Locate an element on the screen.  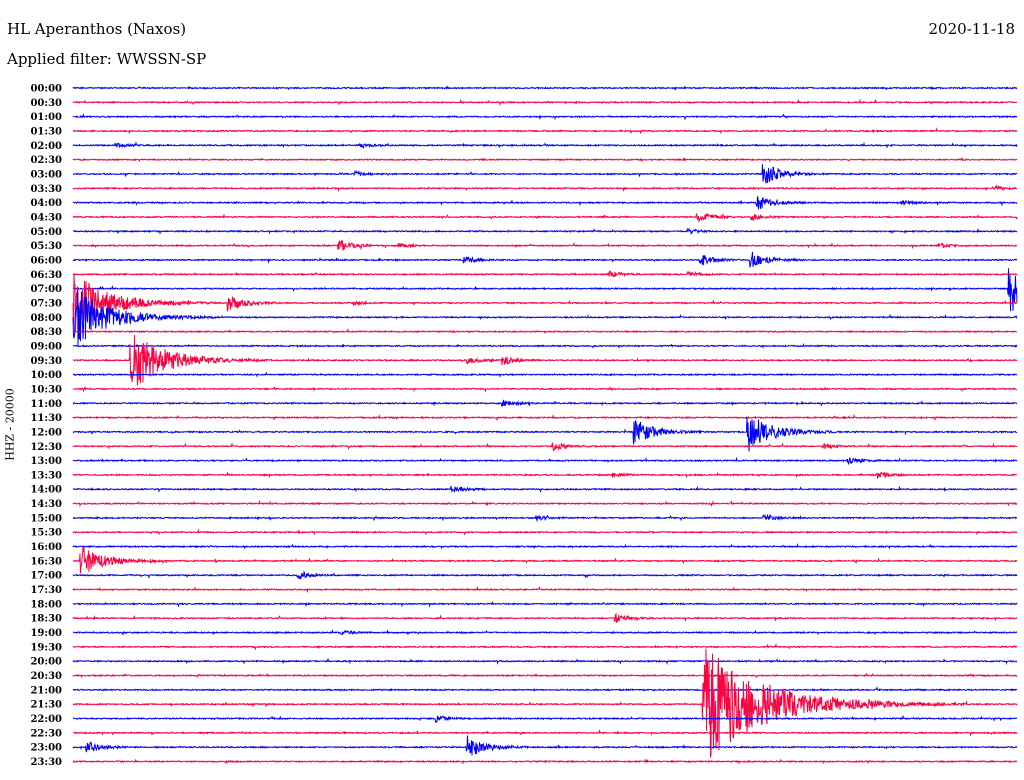
row-time-label: 02:30 is located at coordinates (46, 160).